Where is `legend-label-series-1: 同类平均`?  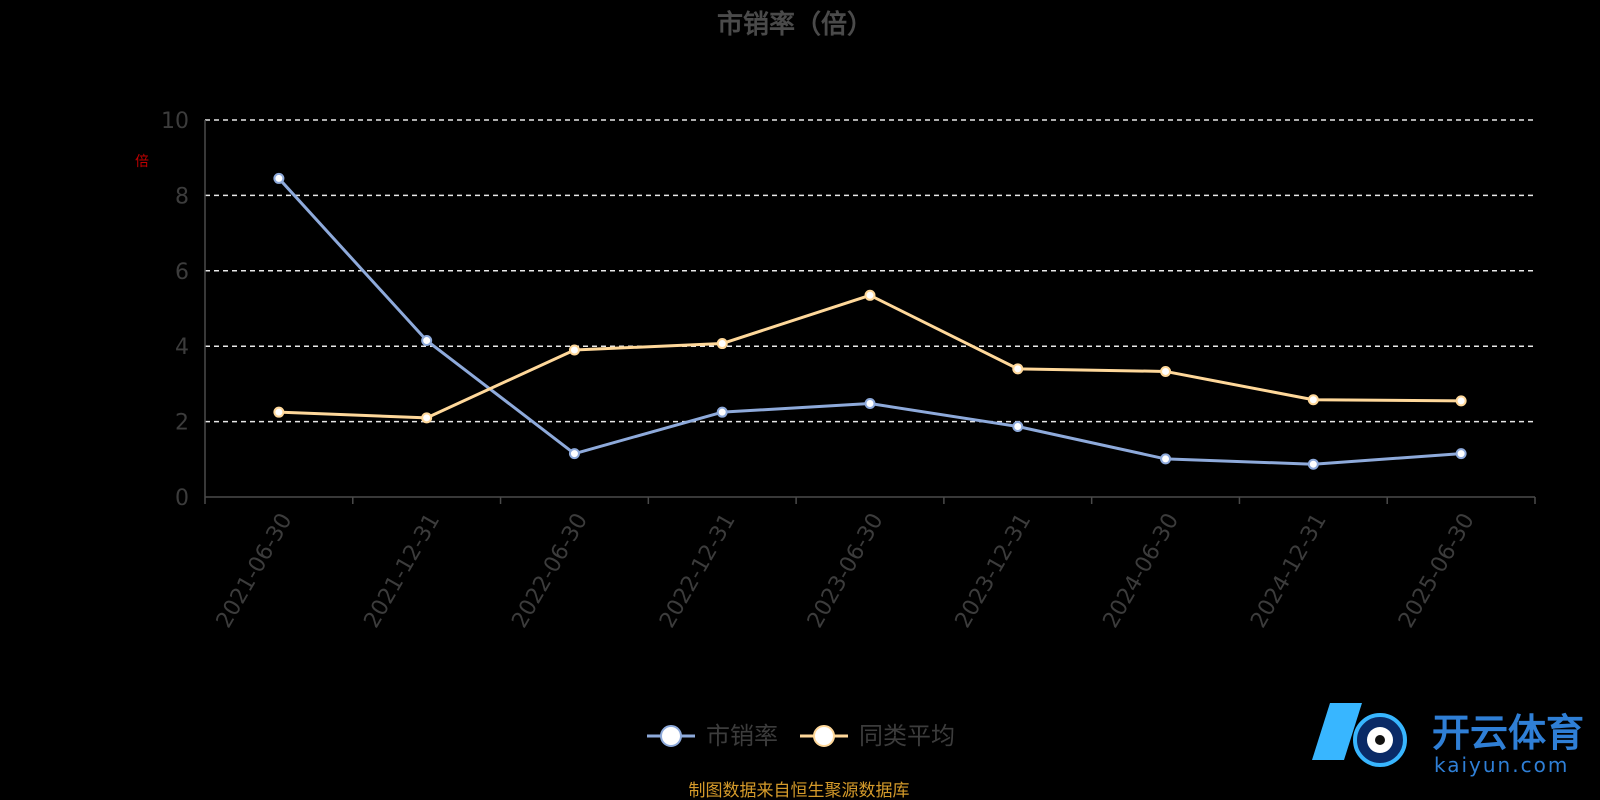 legend-label-series-1: 同类平均 is located at coordinates (907, 736).